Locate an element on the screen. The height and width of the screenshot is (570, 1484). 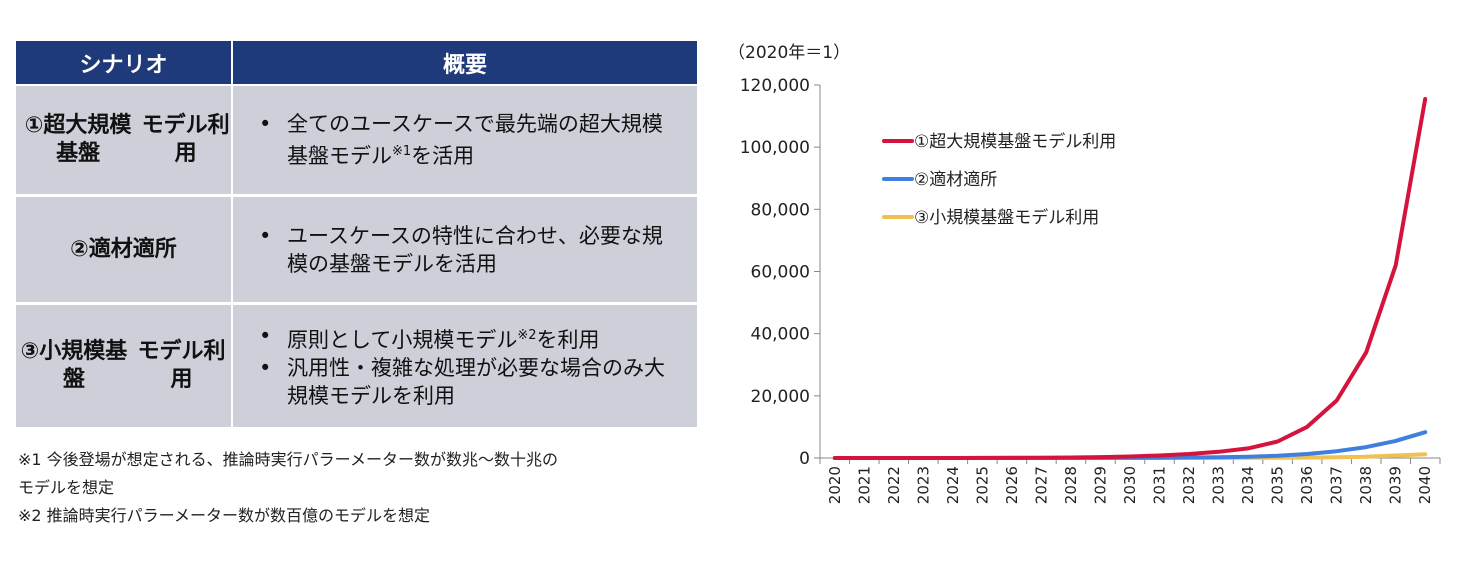
x-tick-label: 2033 is located at coordinates (1219, 485).